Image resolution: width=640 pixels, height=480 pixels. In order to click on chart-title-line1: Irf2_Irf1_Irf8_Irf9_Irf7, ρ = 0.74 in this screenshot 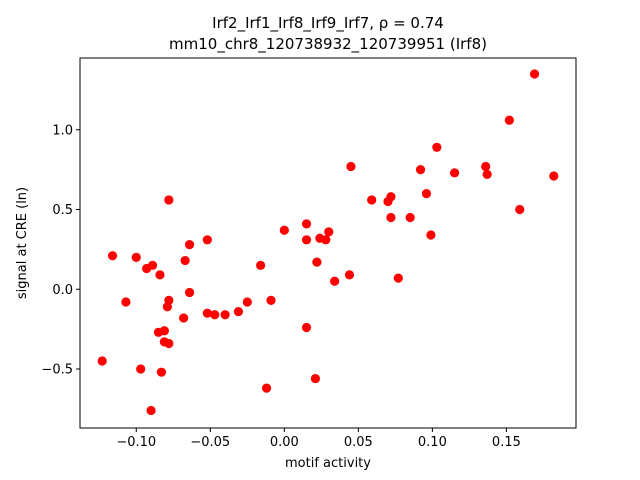, I will do `click(328, 23)`.